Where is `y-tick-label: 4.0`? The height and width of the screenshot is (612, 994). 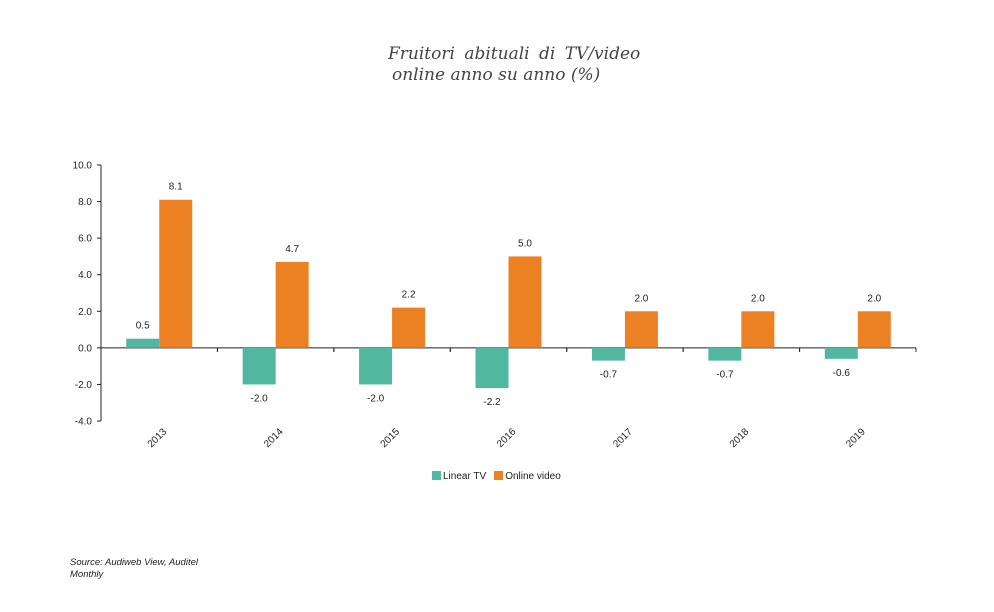
y-tick-label: 4.0 is located at coordinates (85, 275).